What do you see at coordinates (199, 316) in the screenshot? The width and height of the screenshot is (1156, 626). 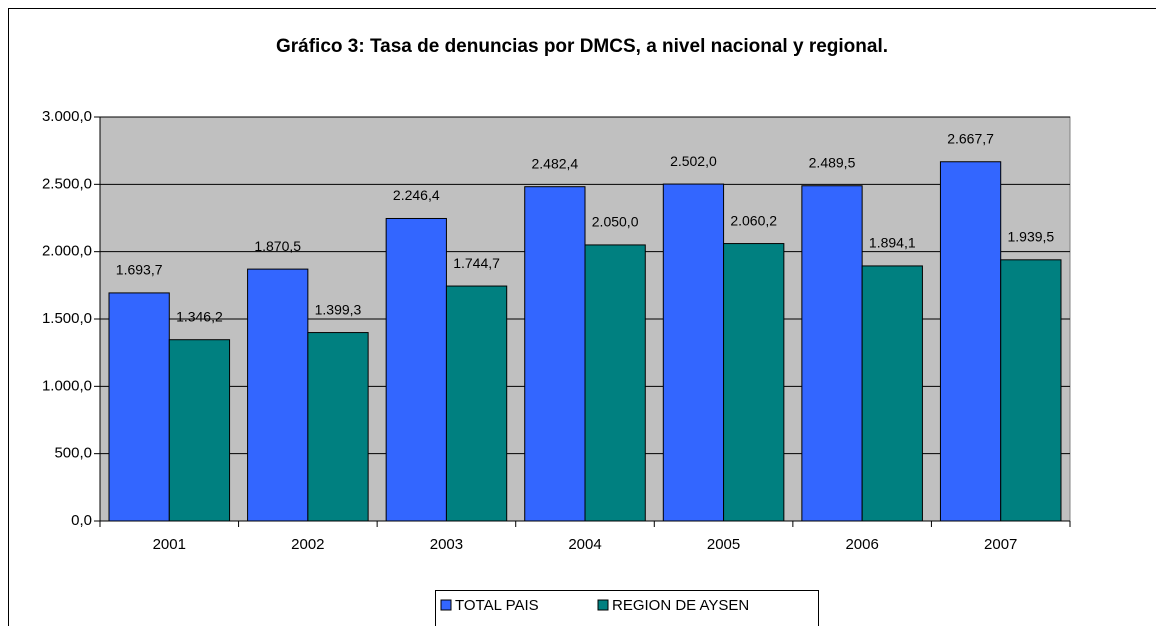 I see `data-label: 1.346,2` at bounding box center [199, 316].